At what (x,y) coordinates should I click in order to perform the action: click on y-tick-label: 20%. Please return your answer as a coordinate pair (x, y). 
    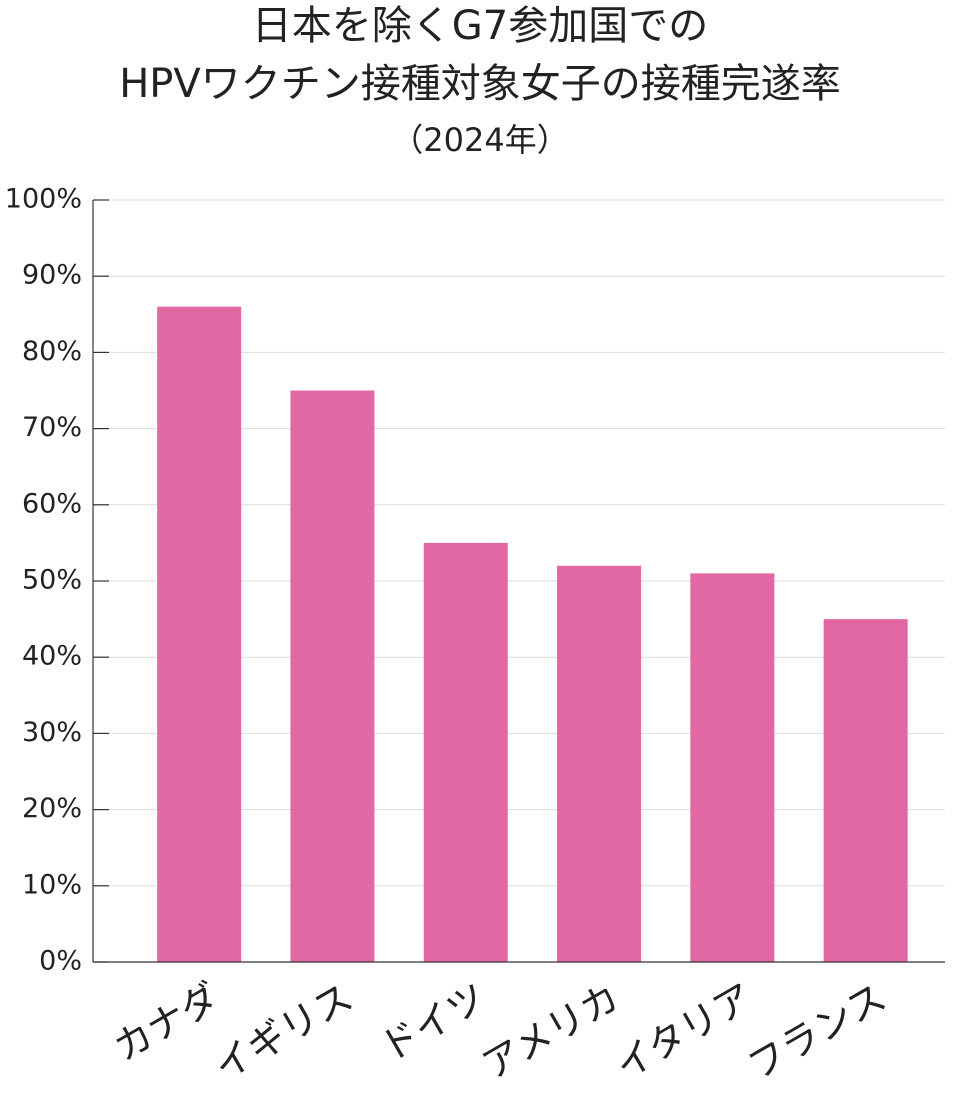
    Looking at the image, I should click on (52, 808).